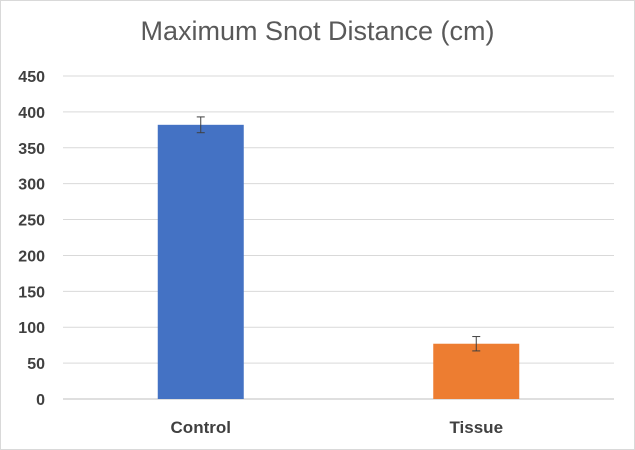 The height and width of the screenshot is (450, 635). What do you see at coordinates (31, 113) in the screenshot?
I see `y-tick-label: 400` at bounding box center [31, 113].